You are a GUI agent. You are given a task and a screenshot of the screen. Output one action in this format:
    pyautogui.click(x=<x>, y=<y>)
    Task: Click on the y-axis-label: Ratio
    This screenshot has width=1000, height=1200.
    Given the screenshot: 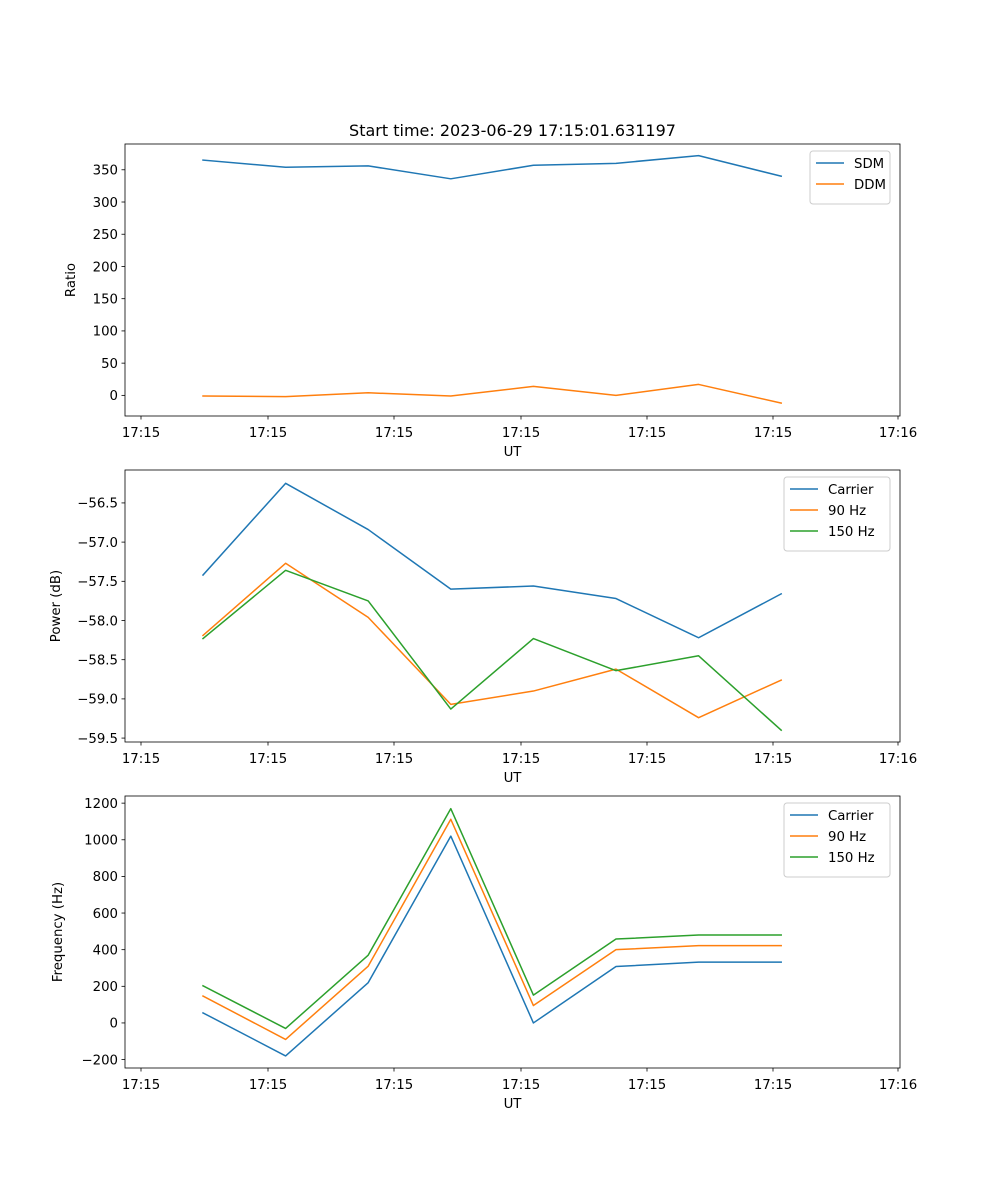 What is the action you would take?
    pyautogui.click(x=71, y=280)
    